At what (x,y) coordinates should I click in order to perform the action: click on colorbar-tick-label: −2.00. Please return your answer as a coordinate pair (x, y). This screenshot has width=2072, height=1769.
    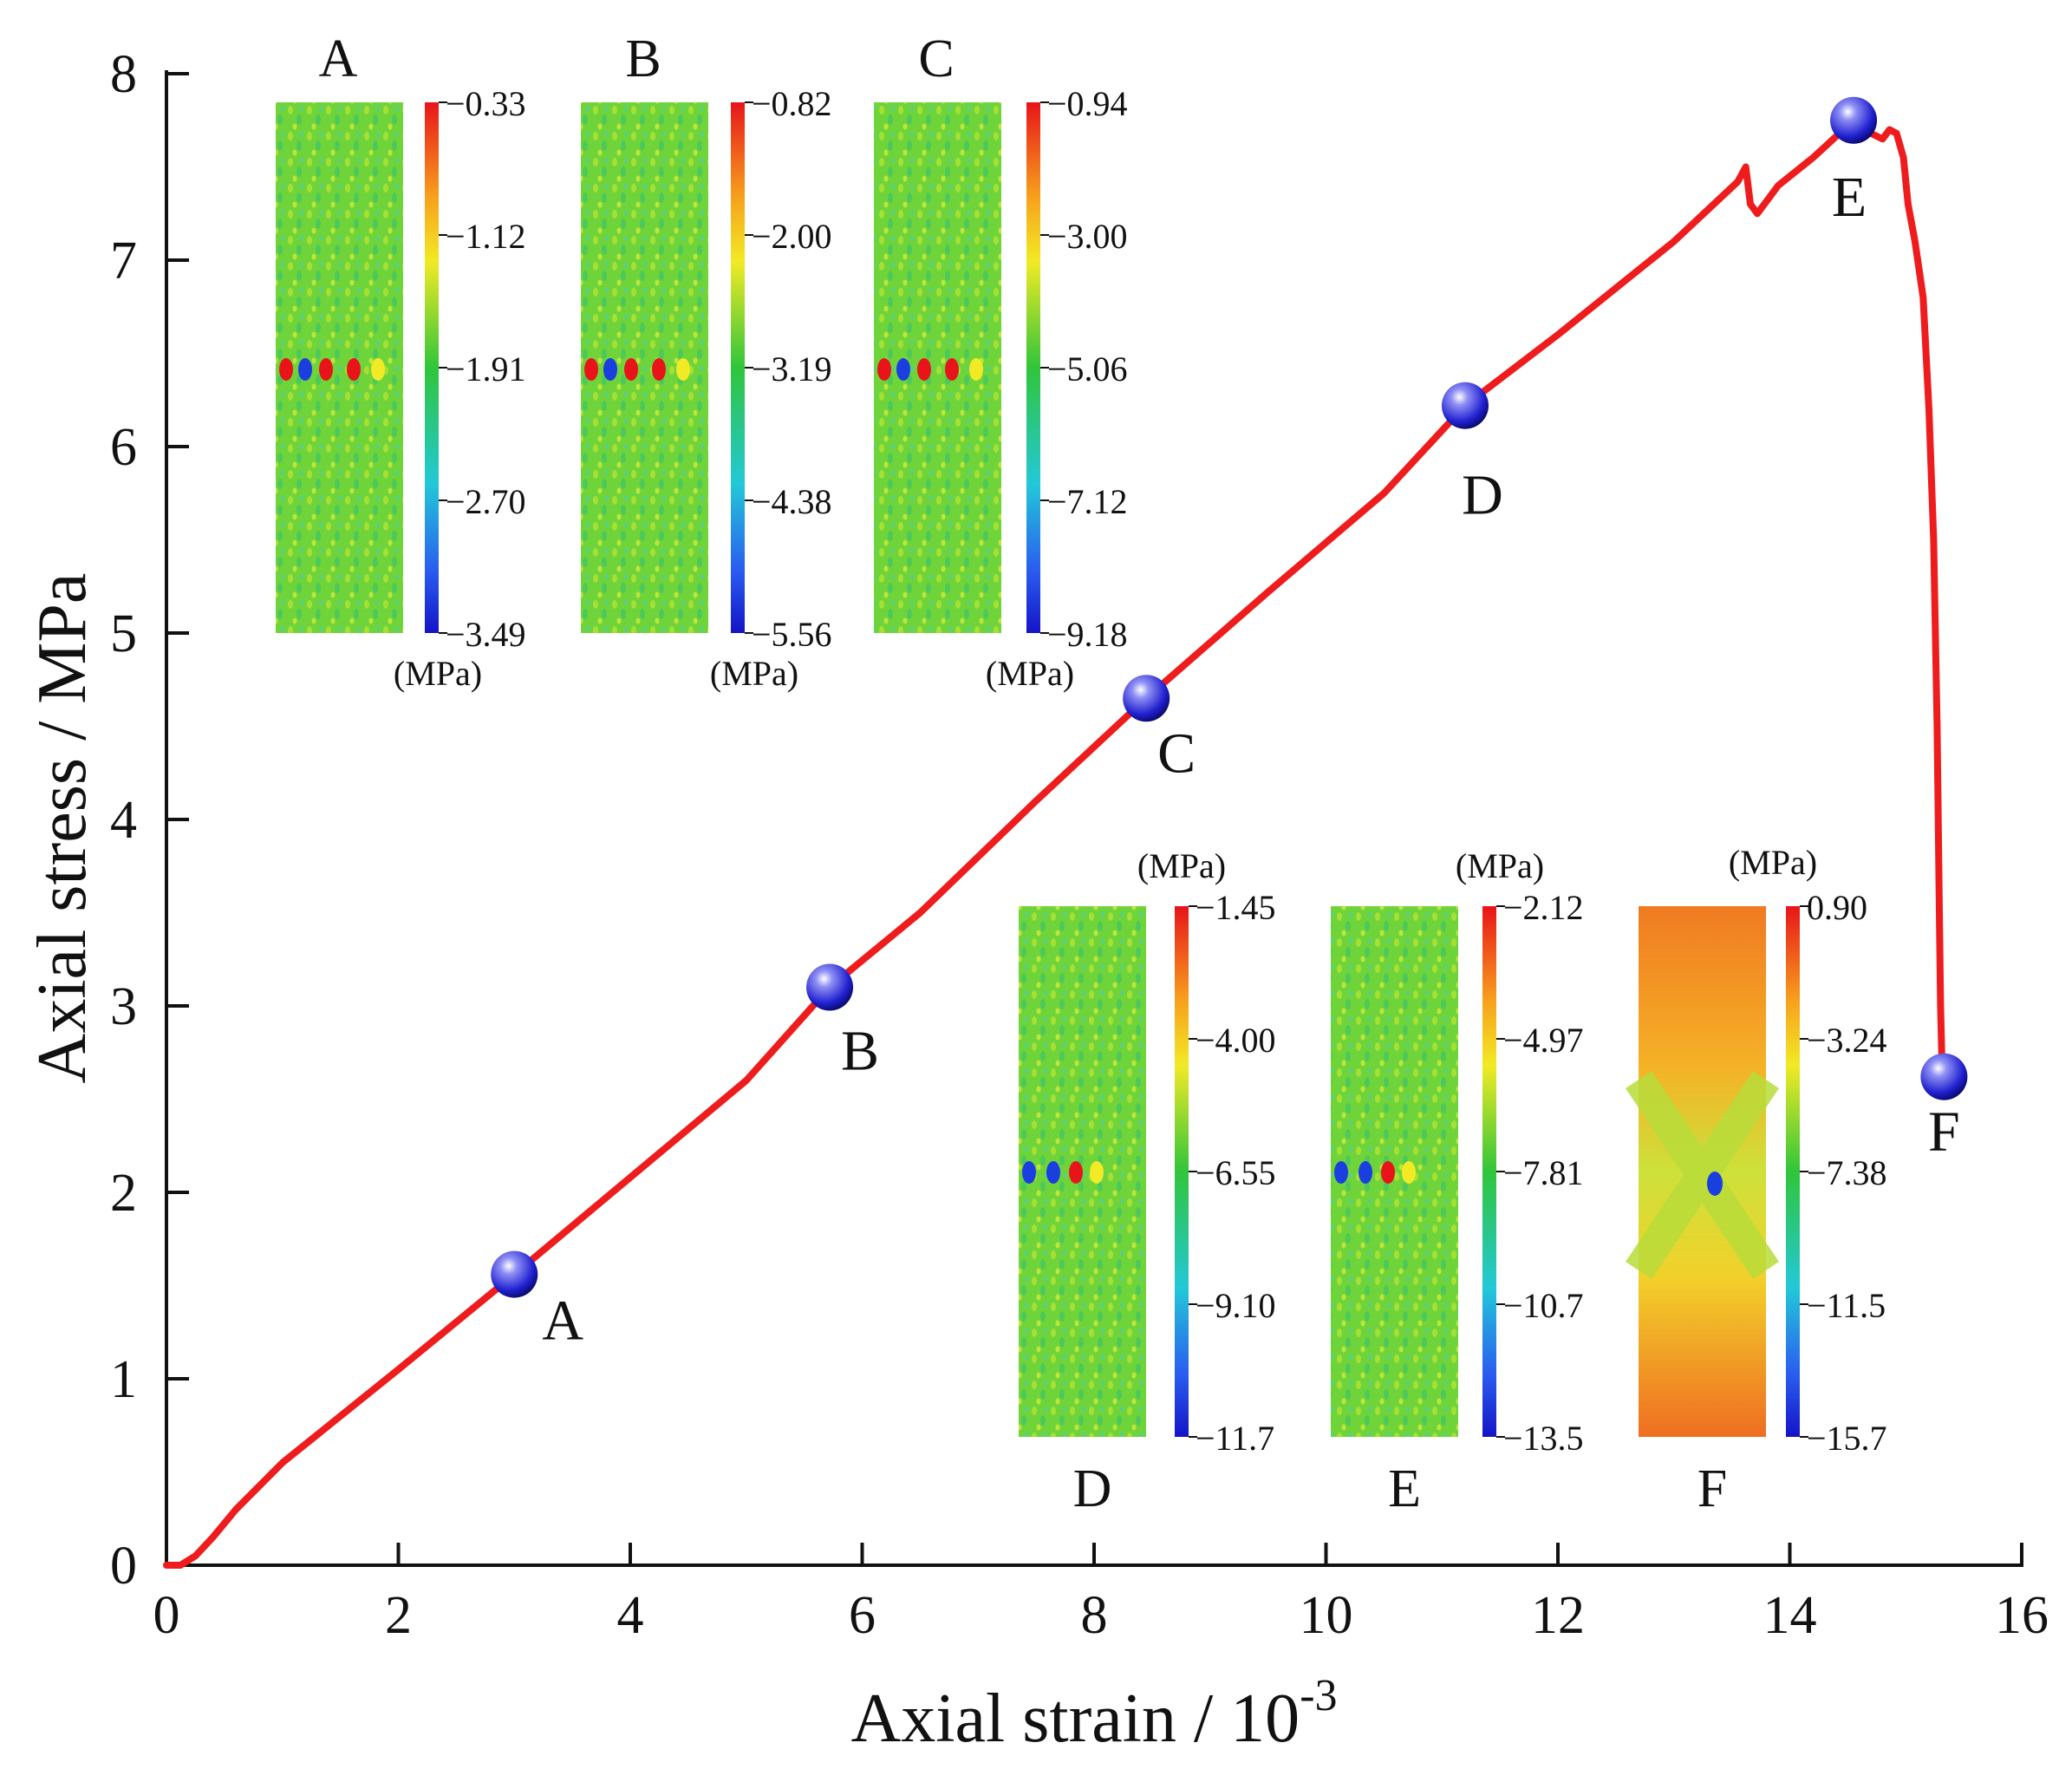
    Looking at the image, I should click on (792, 236).